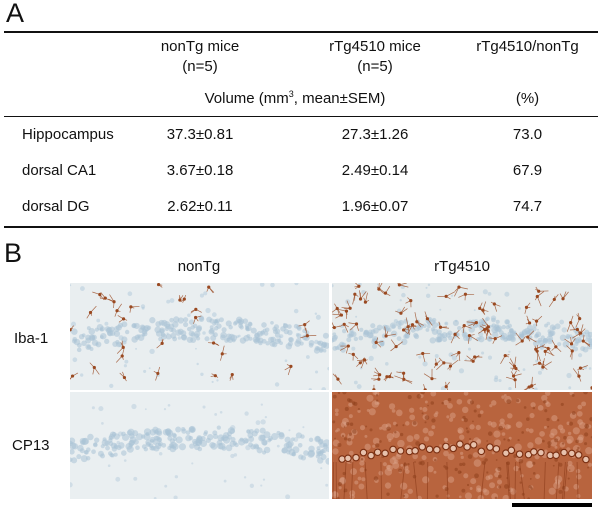 The width and height of the screenshot is (600, 508). I want to click on header-ratio: rTg4510/nonTg, so click(527, 46).